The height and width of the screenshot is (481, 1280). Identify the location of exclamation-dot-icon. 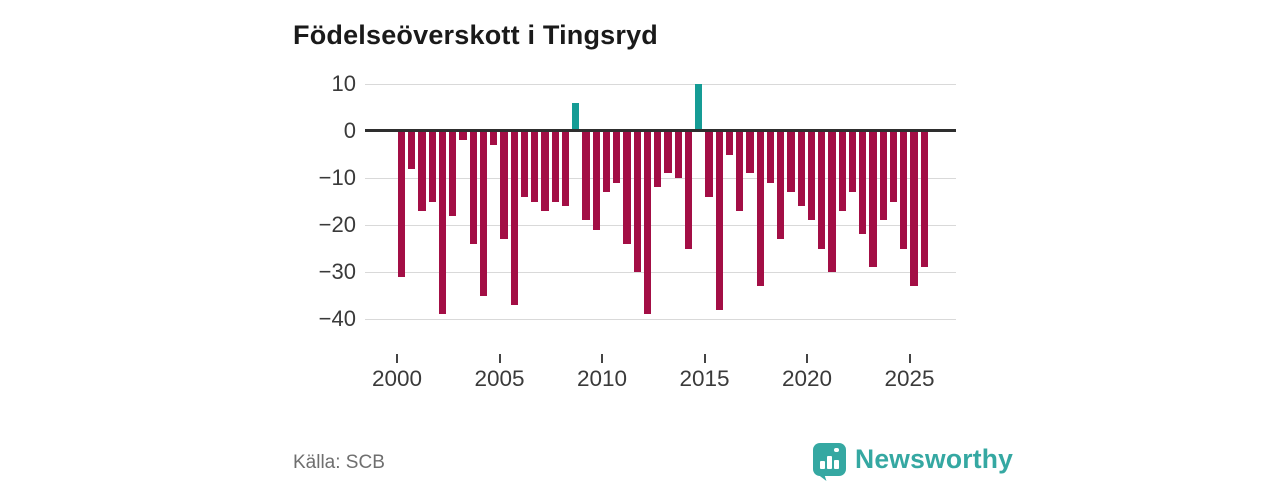
(836, 449).